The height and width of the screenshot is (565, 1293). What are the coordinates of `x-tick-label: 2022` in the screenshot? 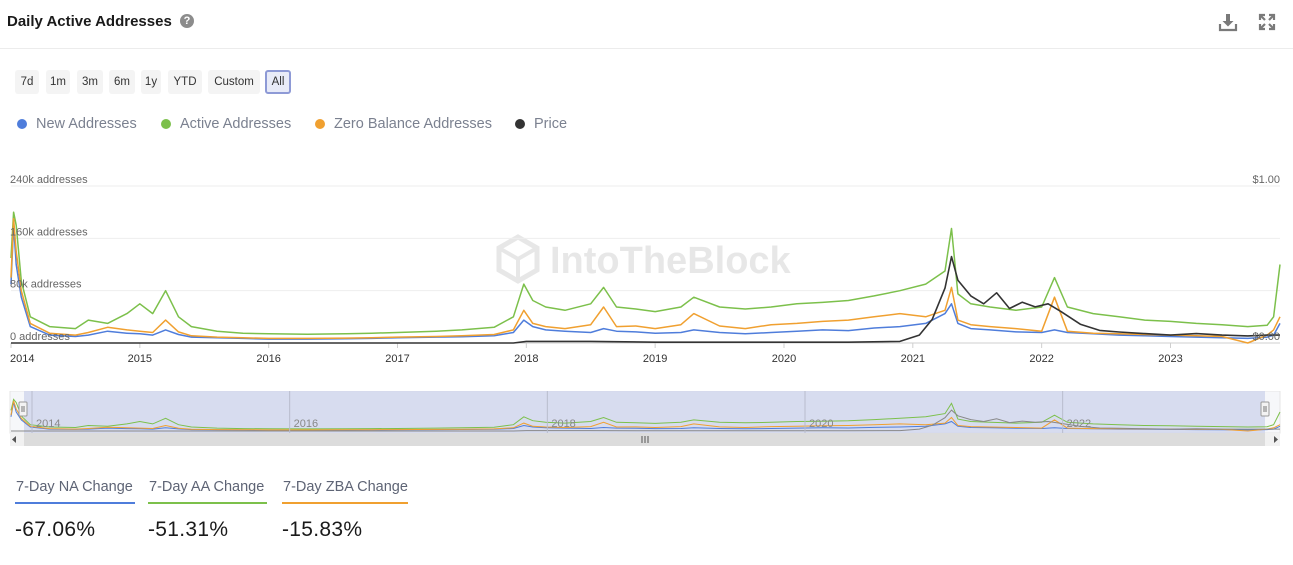 It's located at (1041, 359).